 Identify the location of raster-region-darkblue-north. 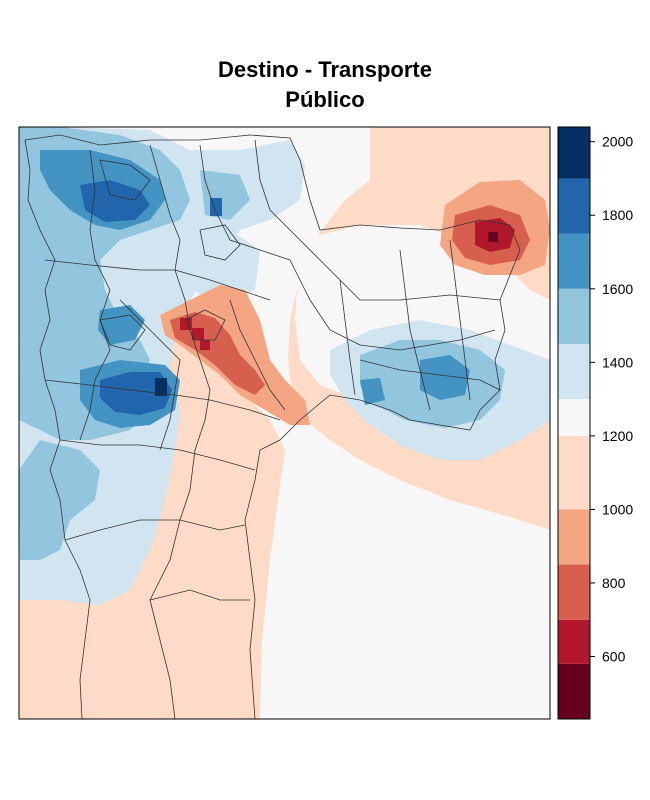
(115, 201).